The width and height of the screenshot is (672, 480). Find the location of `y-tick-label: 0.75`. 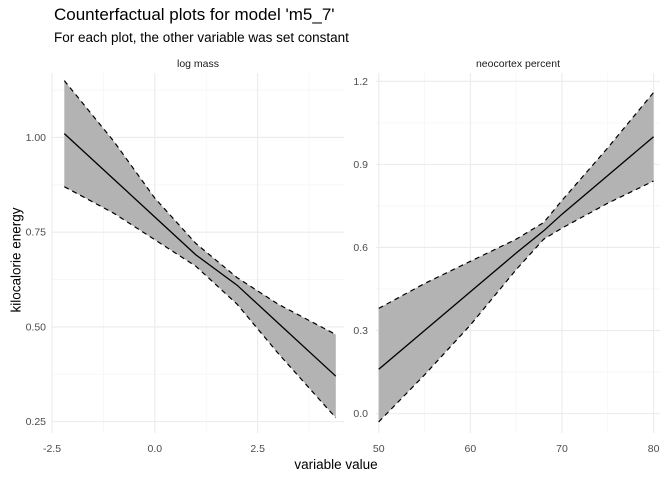

y-tick-label: 0.75 is located at coordinates (36, 233).